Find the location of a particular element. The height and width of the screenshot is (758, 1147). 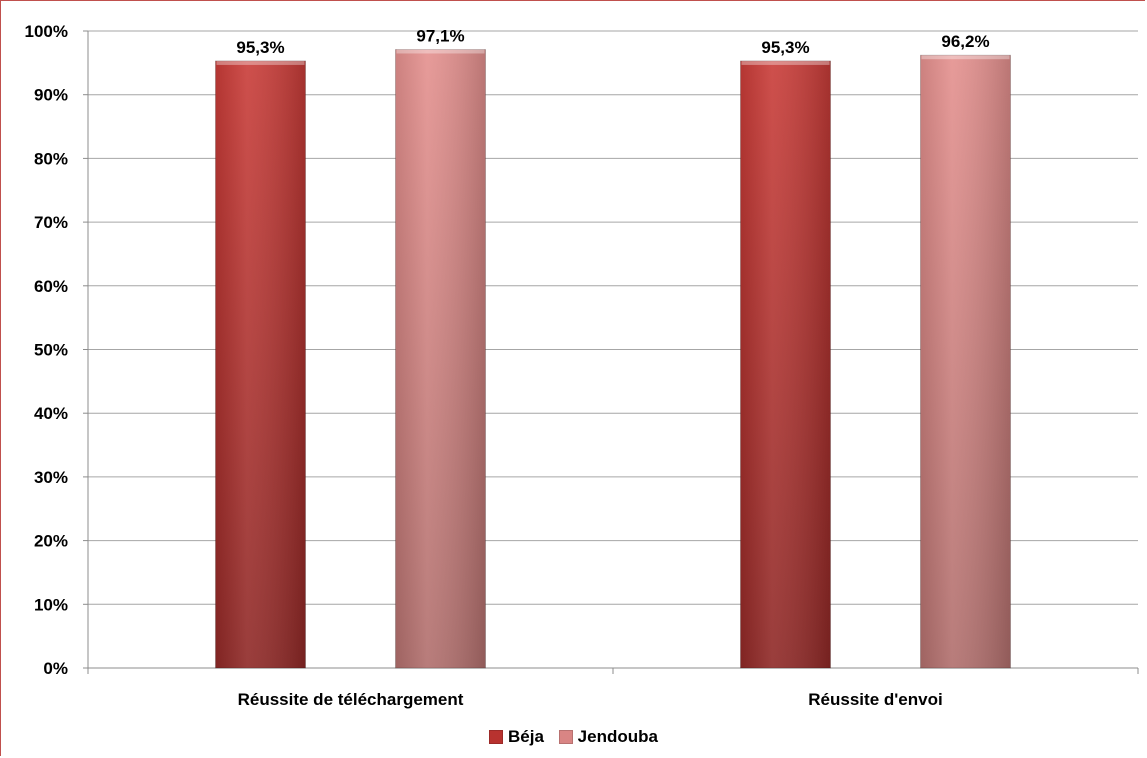

y-tick-label: 20% is located at coordinates (51, 541).